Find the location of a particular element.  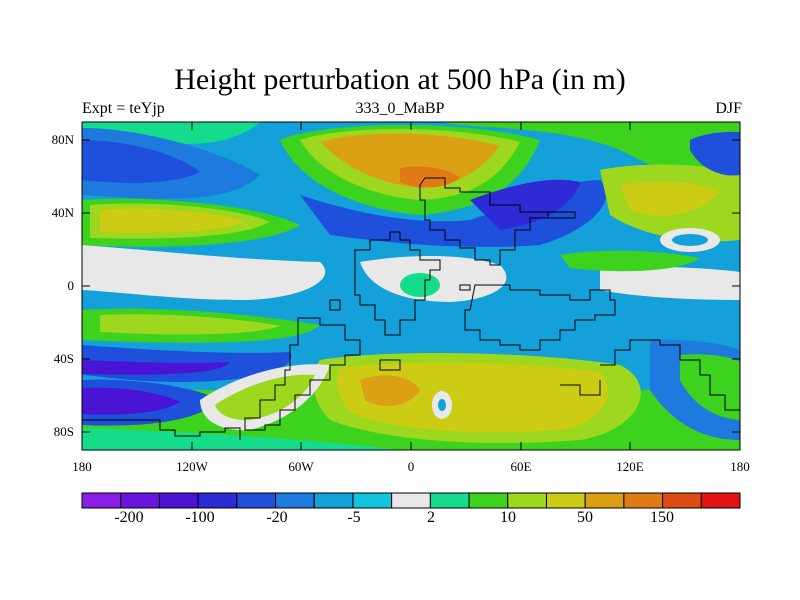

lon-label-120e: 120E is located at coordinates (630, 466).